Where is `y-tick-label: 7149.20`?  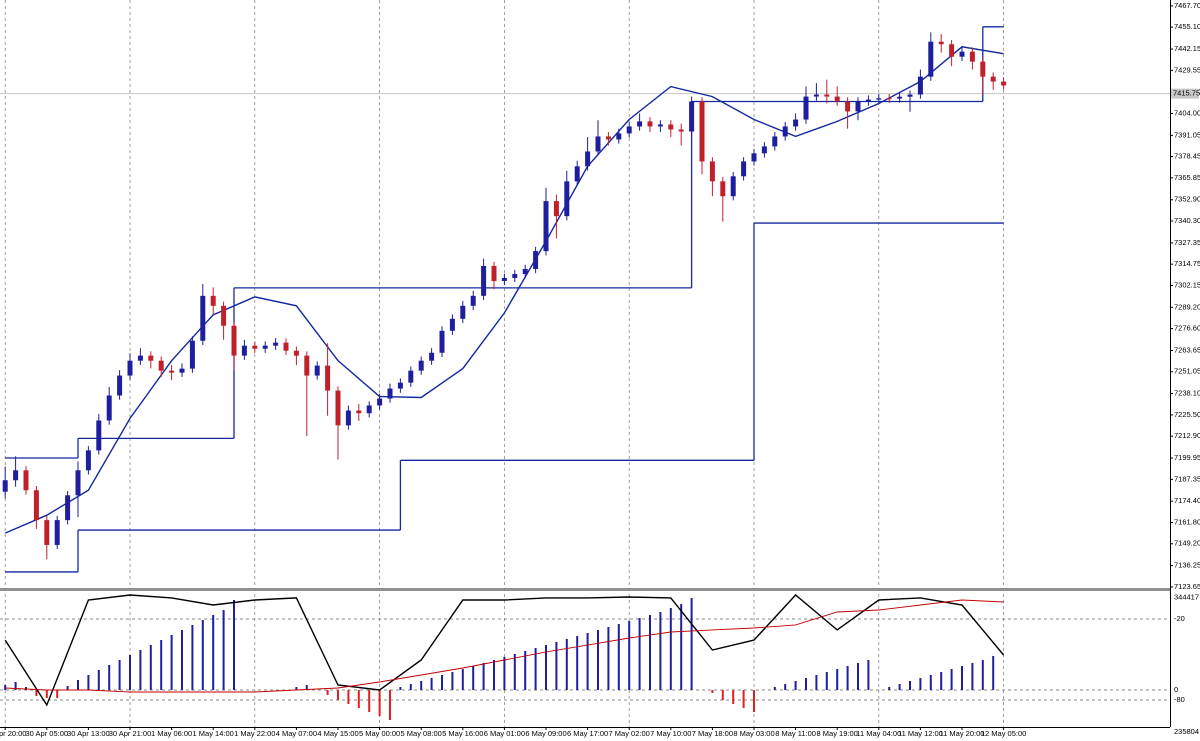
y-tick-label: 7149.20 is located at coordinates (1187, 543).